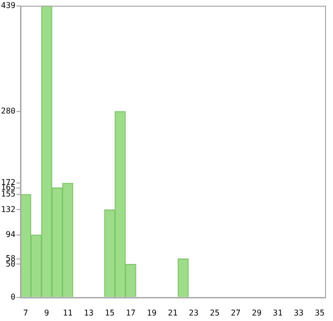 This screenshot has width=333, height=321. Describe the element at coordinates (8, 209) in the screenshot. I see `y-tick-label: 132` at that location.